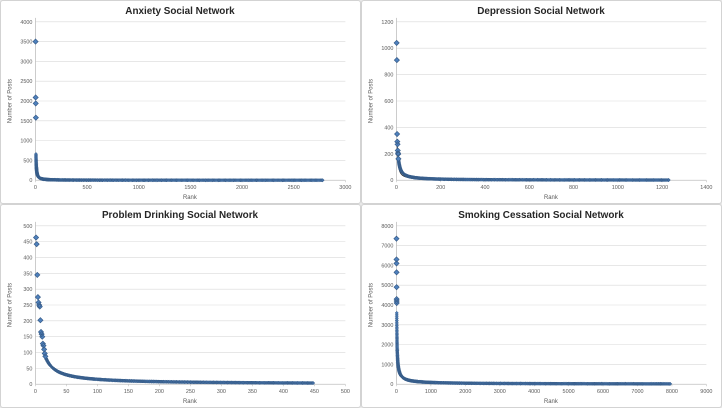 This screenshot has height=408, width=722. Describe the element at coordinates (26, 43) in the screenshot. I see `svg-text: 3500` at that location.